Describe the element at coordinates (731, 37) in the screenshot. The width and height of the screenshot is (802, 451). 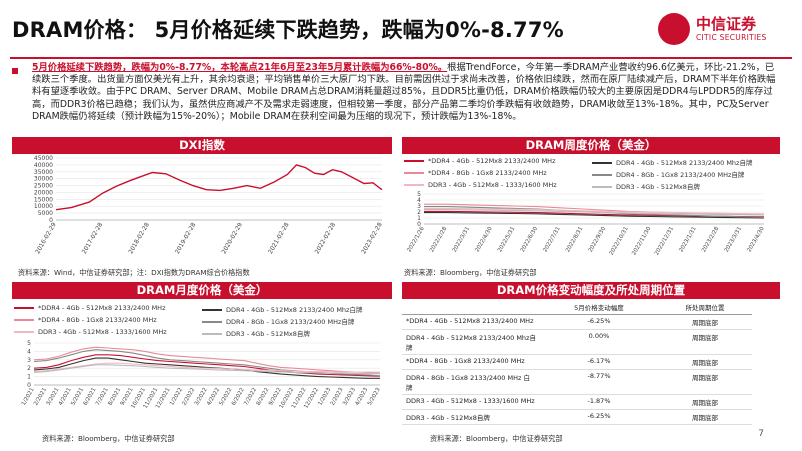
I see `logo-en-text: CITIC SECURITIES` at that location.